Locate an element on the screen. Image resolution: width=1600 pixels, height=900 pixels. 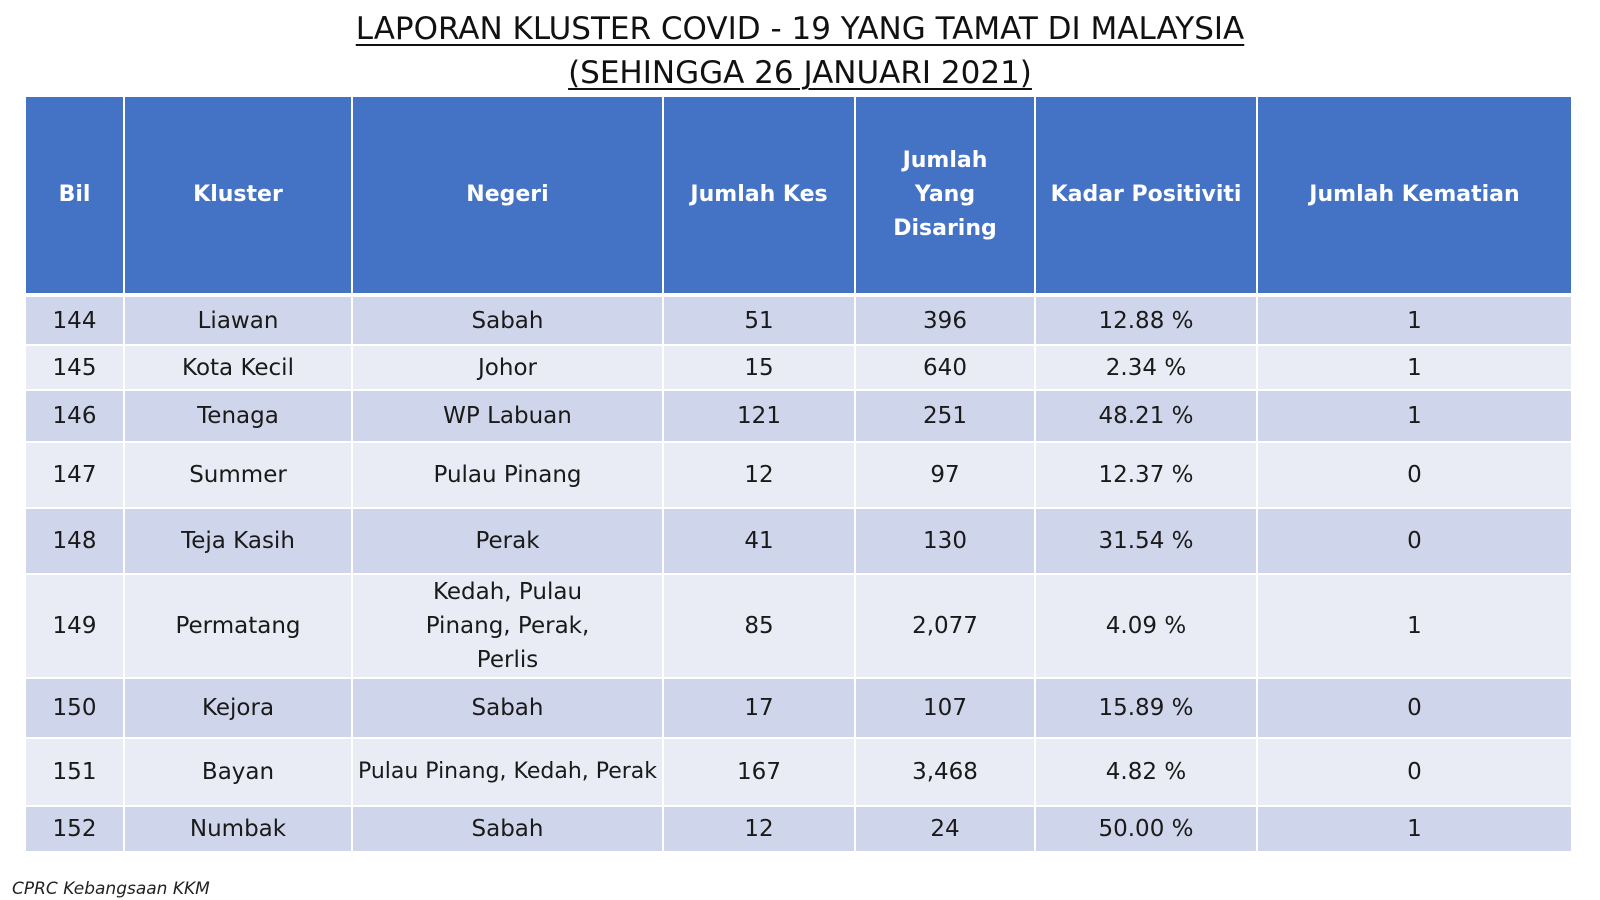
cell-kluster: Summer is located at coordinates (238, 475).